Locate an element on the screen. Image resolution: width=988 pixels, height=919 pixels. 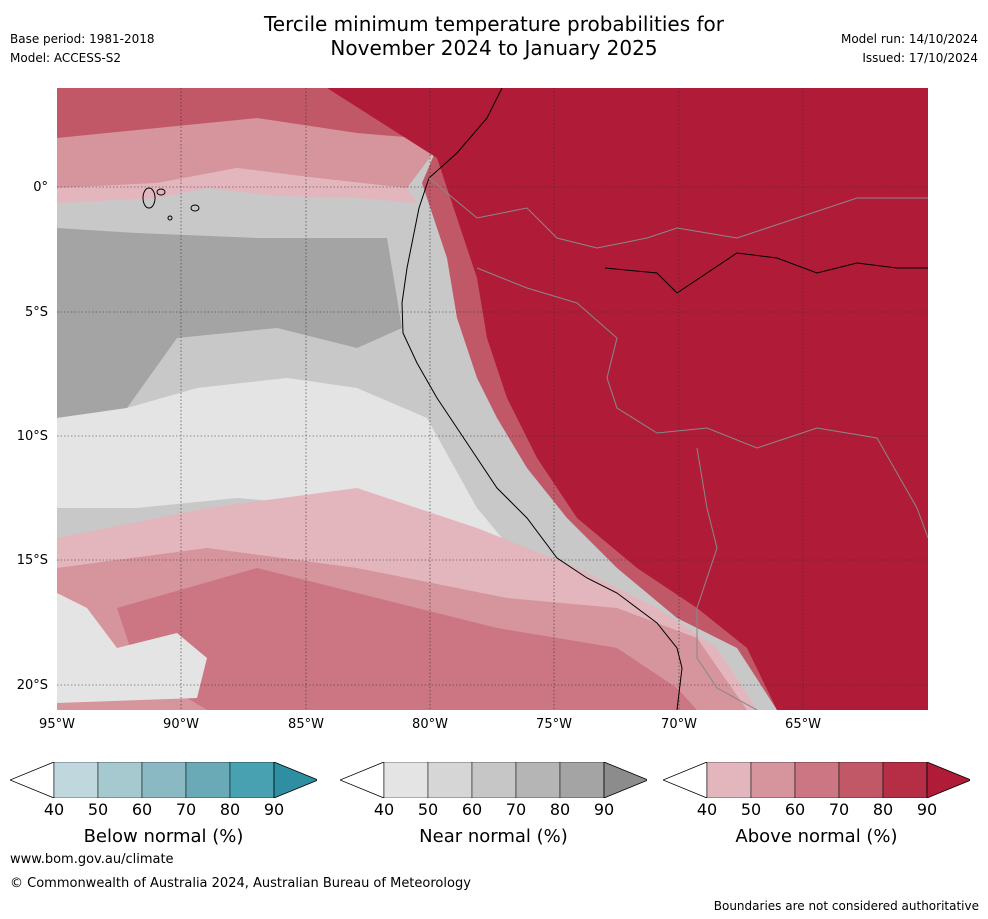
colorbar-near-svg is located at coordinates (494, 780).